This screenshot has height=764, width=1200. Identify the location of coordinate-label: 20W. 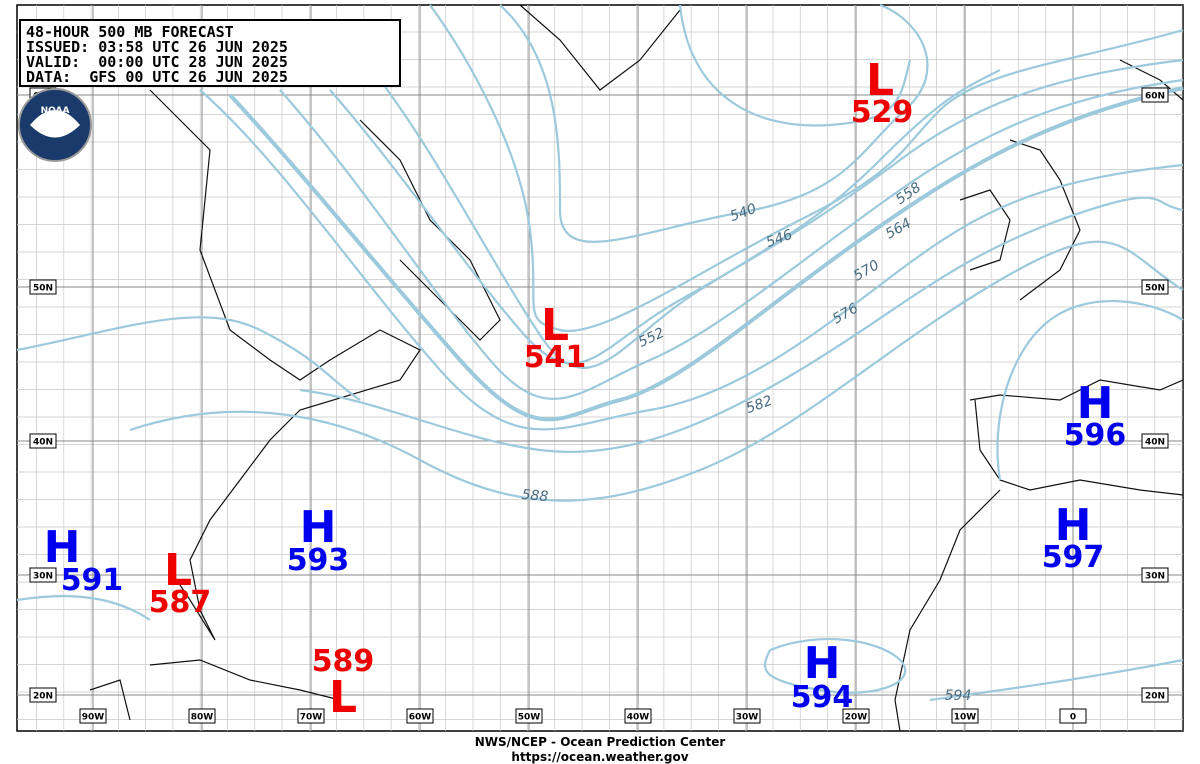
(856, 718).